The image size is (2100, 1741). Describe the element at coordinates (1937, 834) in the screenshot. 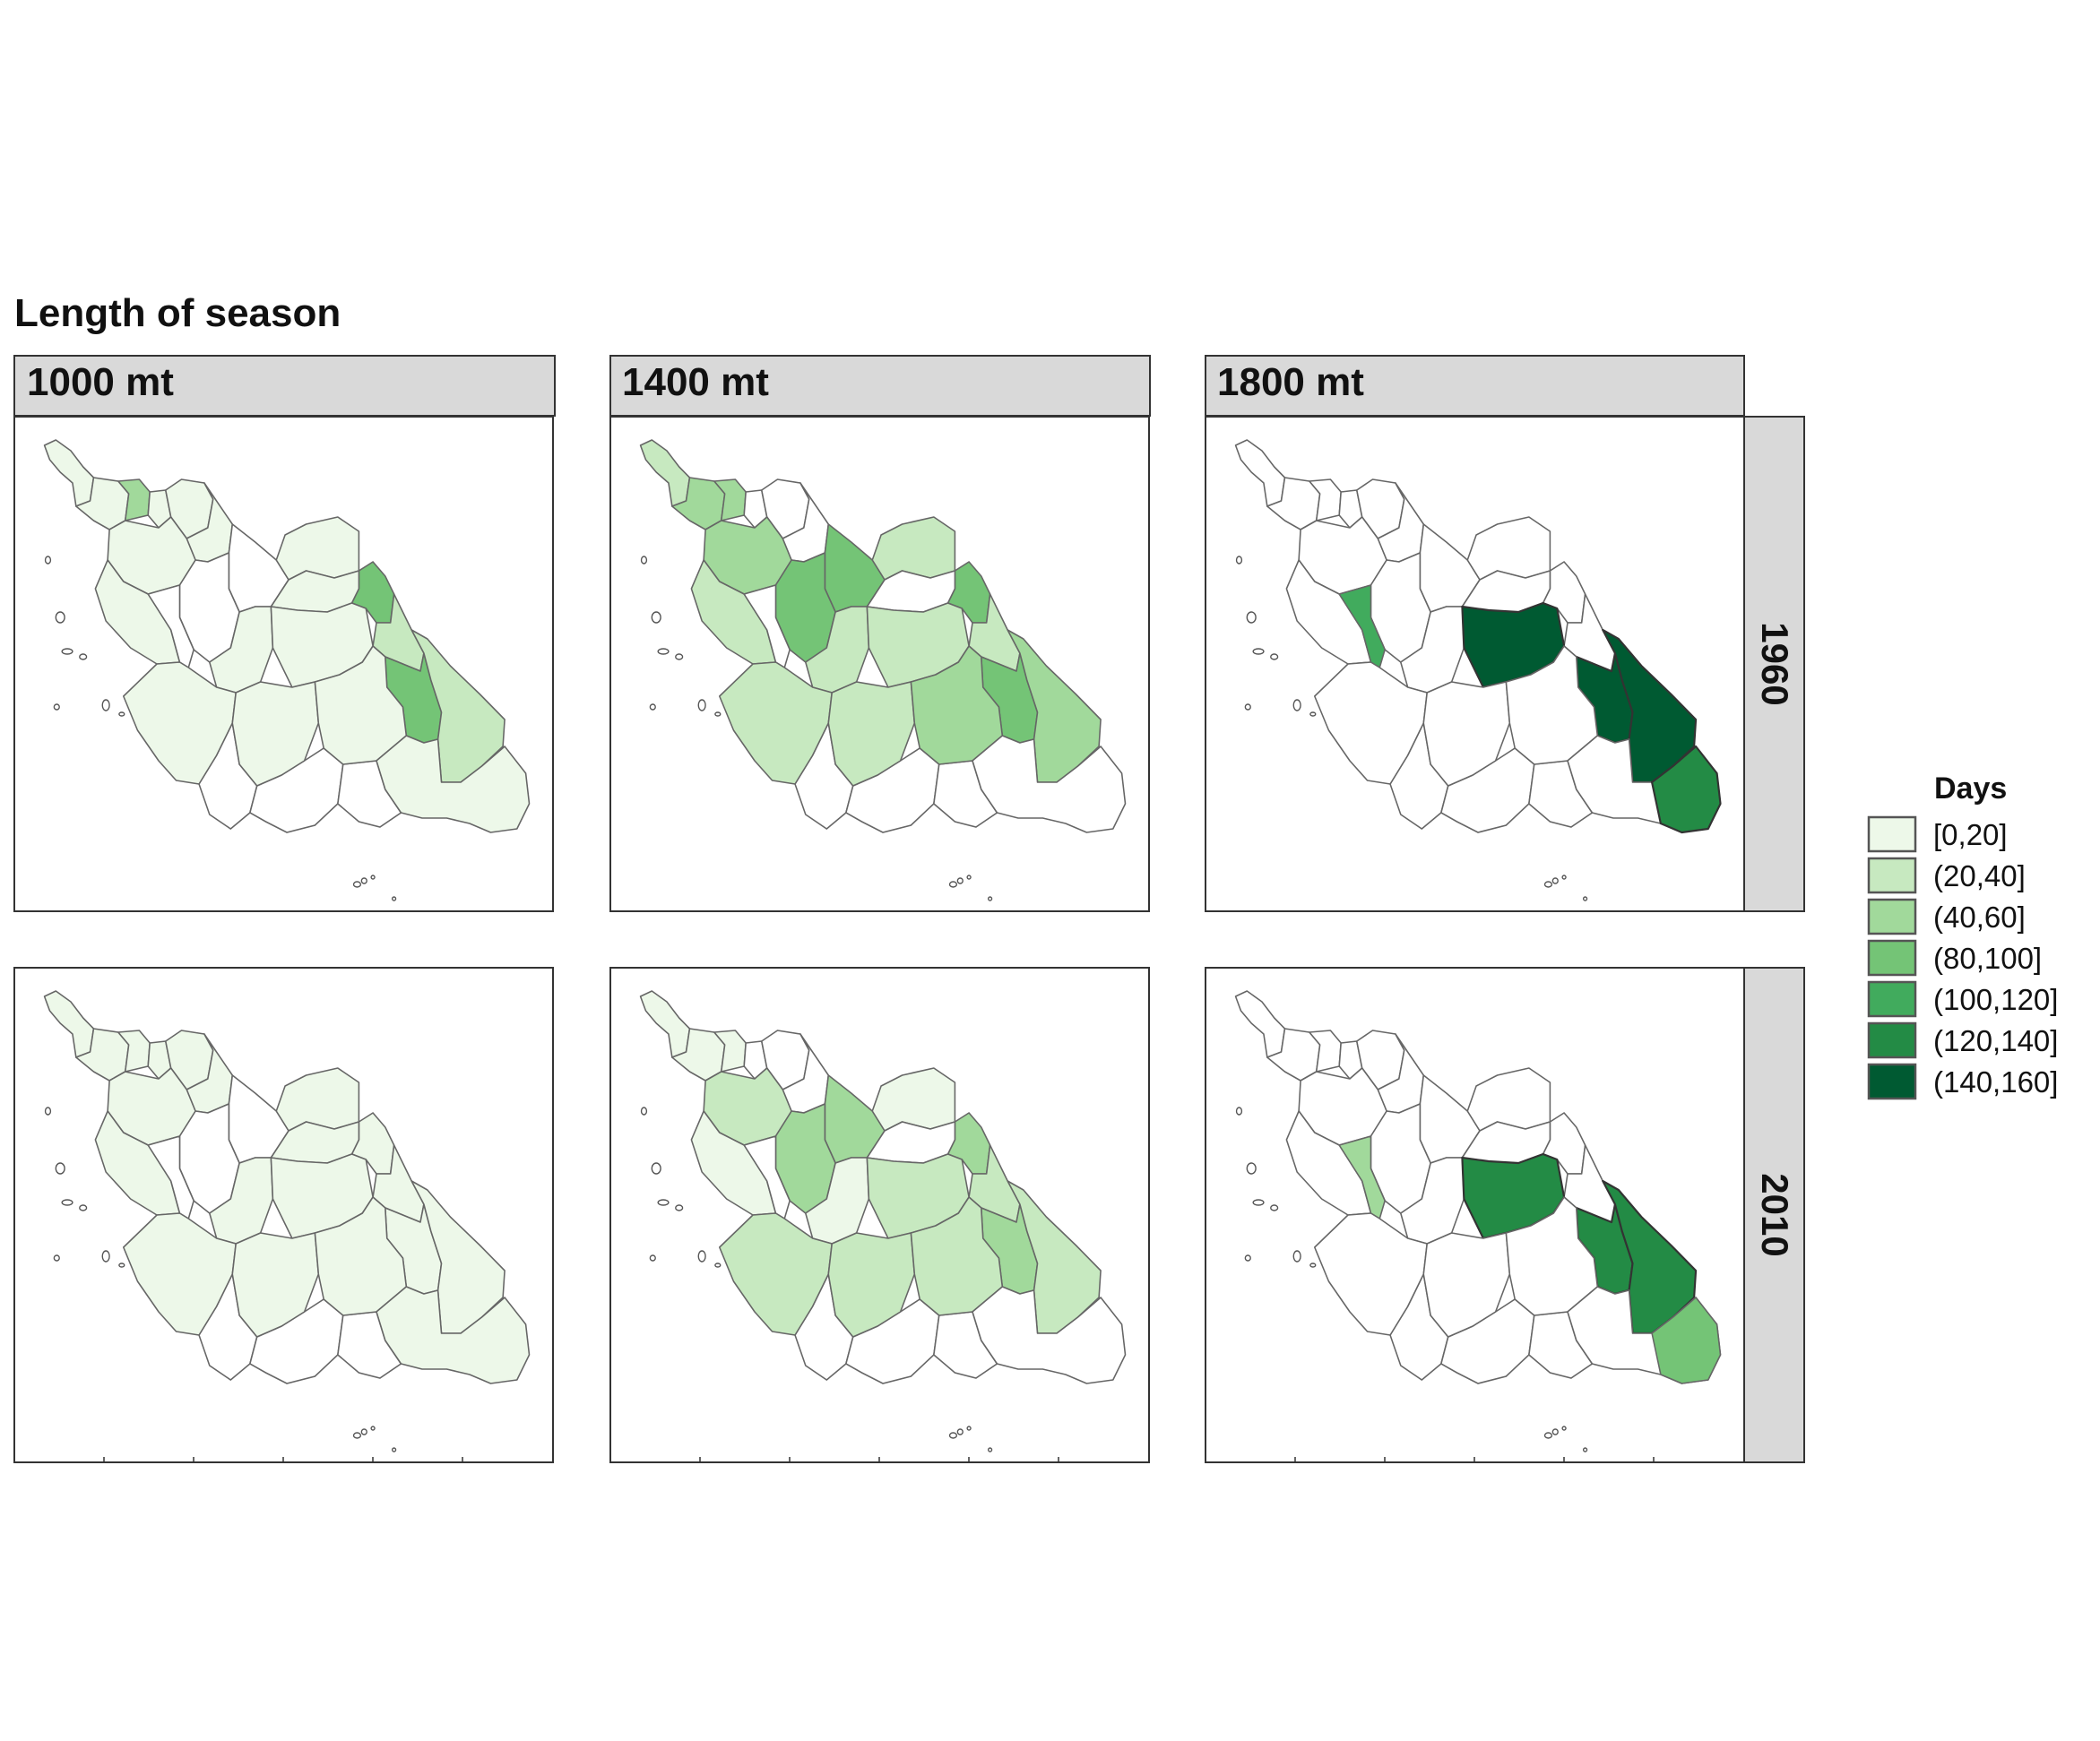

I see `legend-item: [0,20]` at that location.